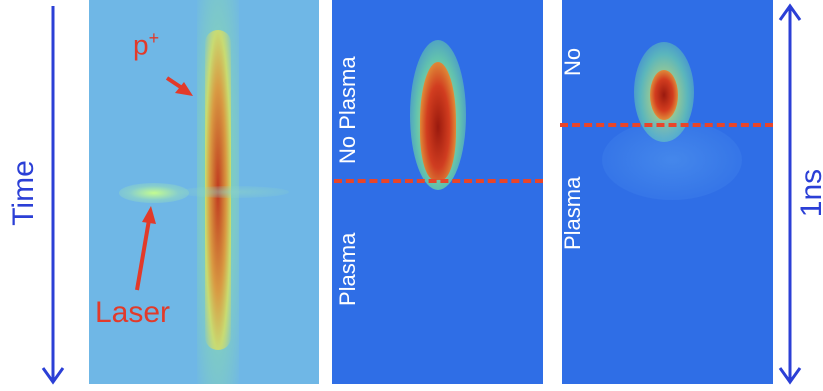 This screenshot has height=391, width=823. Describe the element at coordinates (154, 38) in the screenshot. I see `proton-label-sup: +` at that location.